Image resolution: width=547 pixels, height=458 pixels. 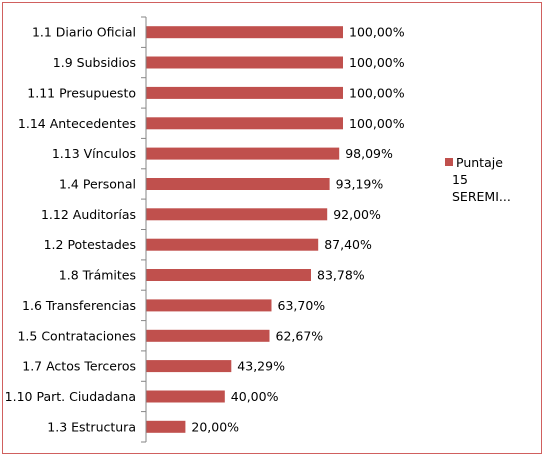 I want to click on data-label-0: 100,00%, so click(x=377, y=32).